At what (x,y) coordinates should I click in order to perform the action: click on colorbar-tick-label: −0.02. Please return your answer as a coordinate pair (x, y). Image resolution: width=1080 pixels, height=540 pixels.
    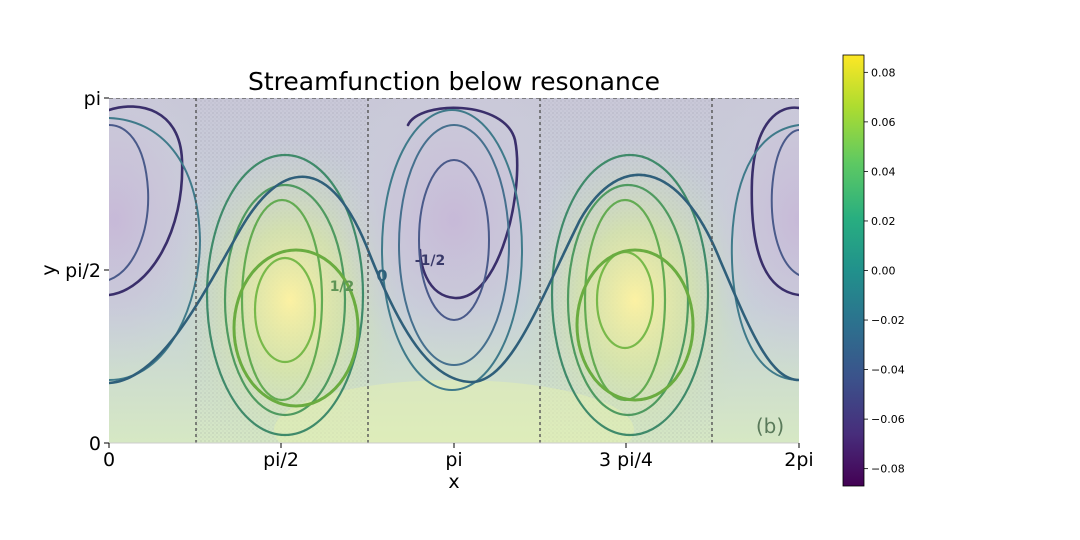
    Looking at the image, I should click on (888, 320).